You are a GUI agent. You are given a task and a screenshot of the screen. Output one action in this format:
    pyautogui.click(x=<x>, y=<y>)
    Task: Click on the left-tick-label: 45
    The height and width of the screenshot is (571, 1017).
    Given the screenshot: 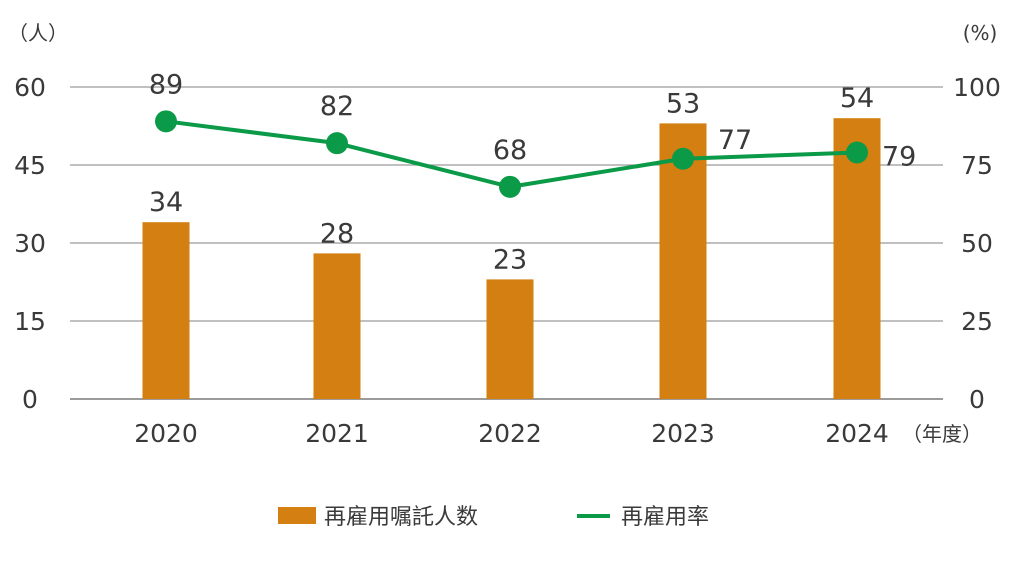 What is the action you would take?
    pyautogui.click(x=30, y=165)
    